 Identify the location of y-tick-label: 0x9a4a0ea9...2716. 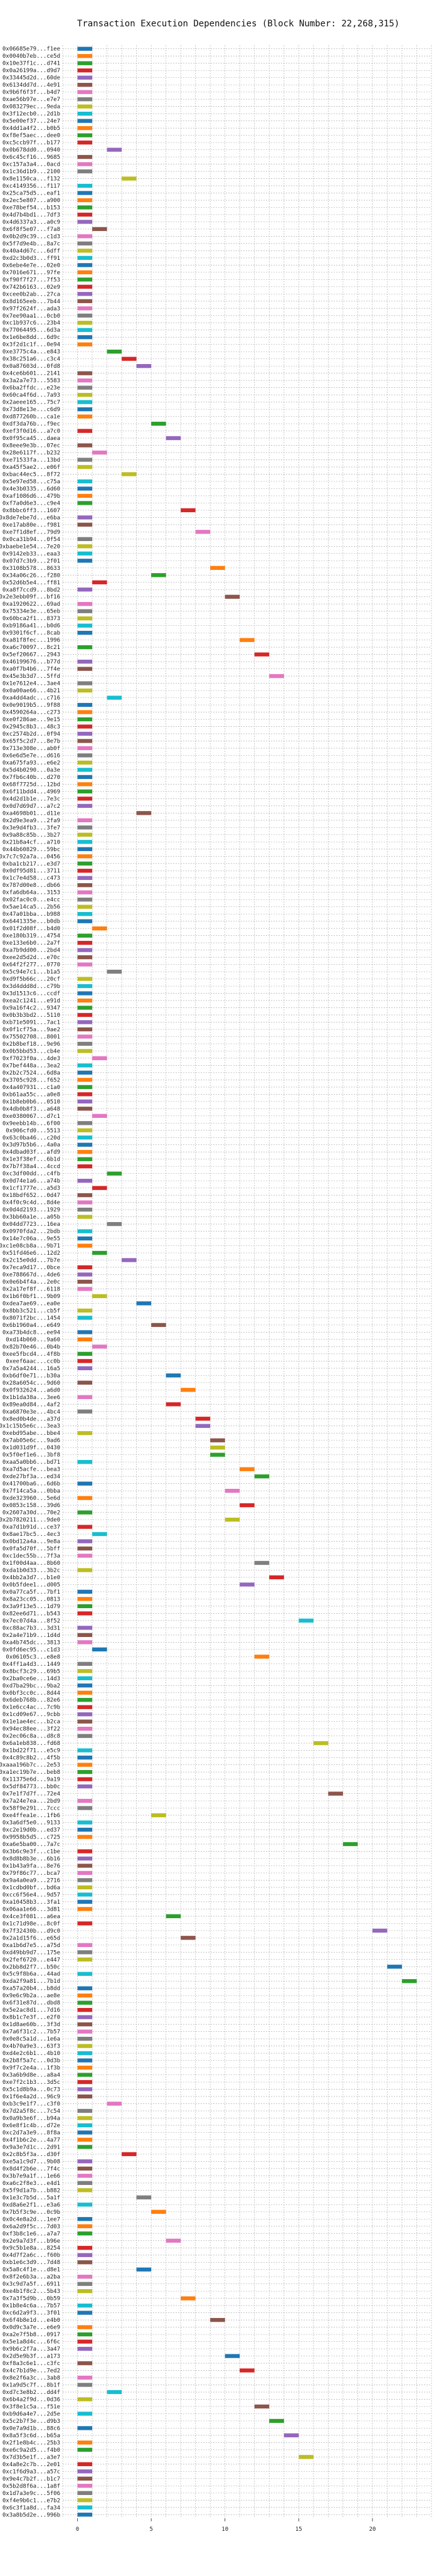
(31, 1880).